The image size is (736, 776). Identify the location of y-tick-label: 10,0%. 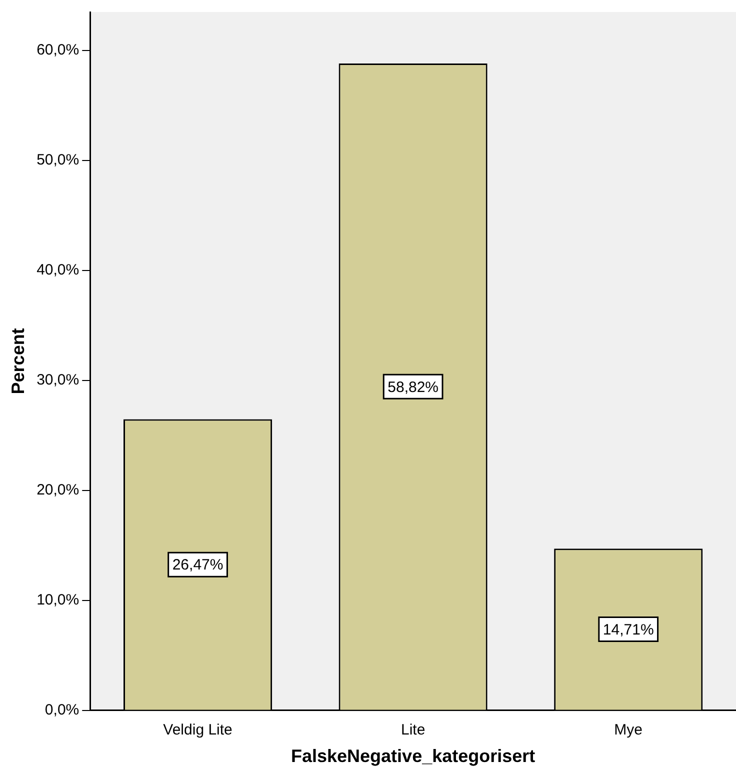
(58, 600).